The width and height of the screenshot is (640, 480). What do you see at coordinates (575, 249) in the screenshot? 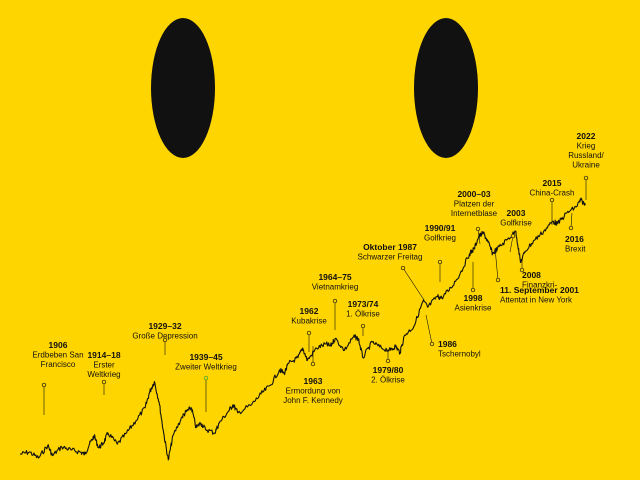
I see `annotation-text: Brexit` at bounding box center [575, 249].